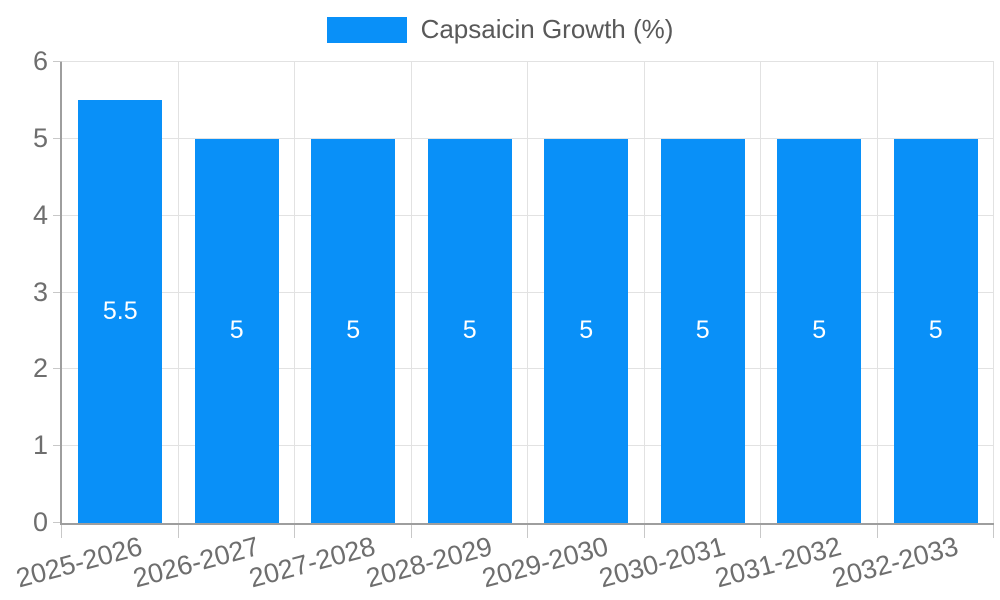  I want to click on y-tick-label: 2, so click(40, 368).